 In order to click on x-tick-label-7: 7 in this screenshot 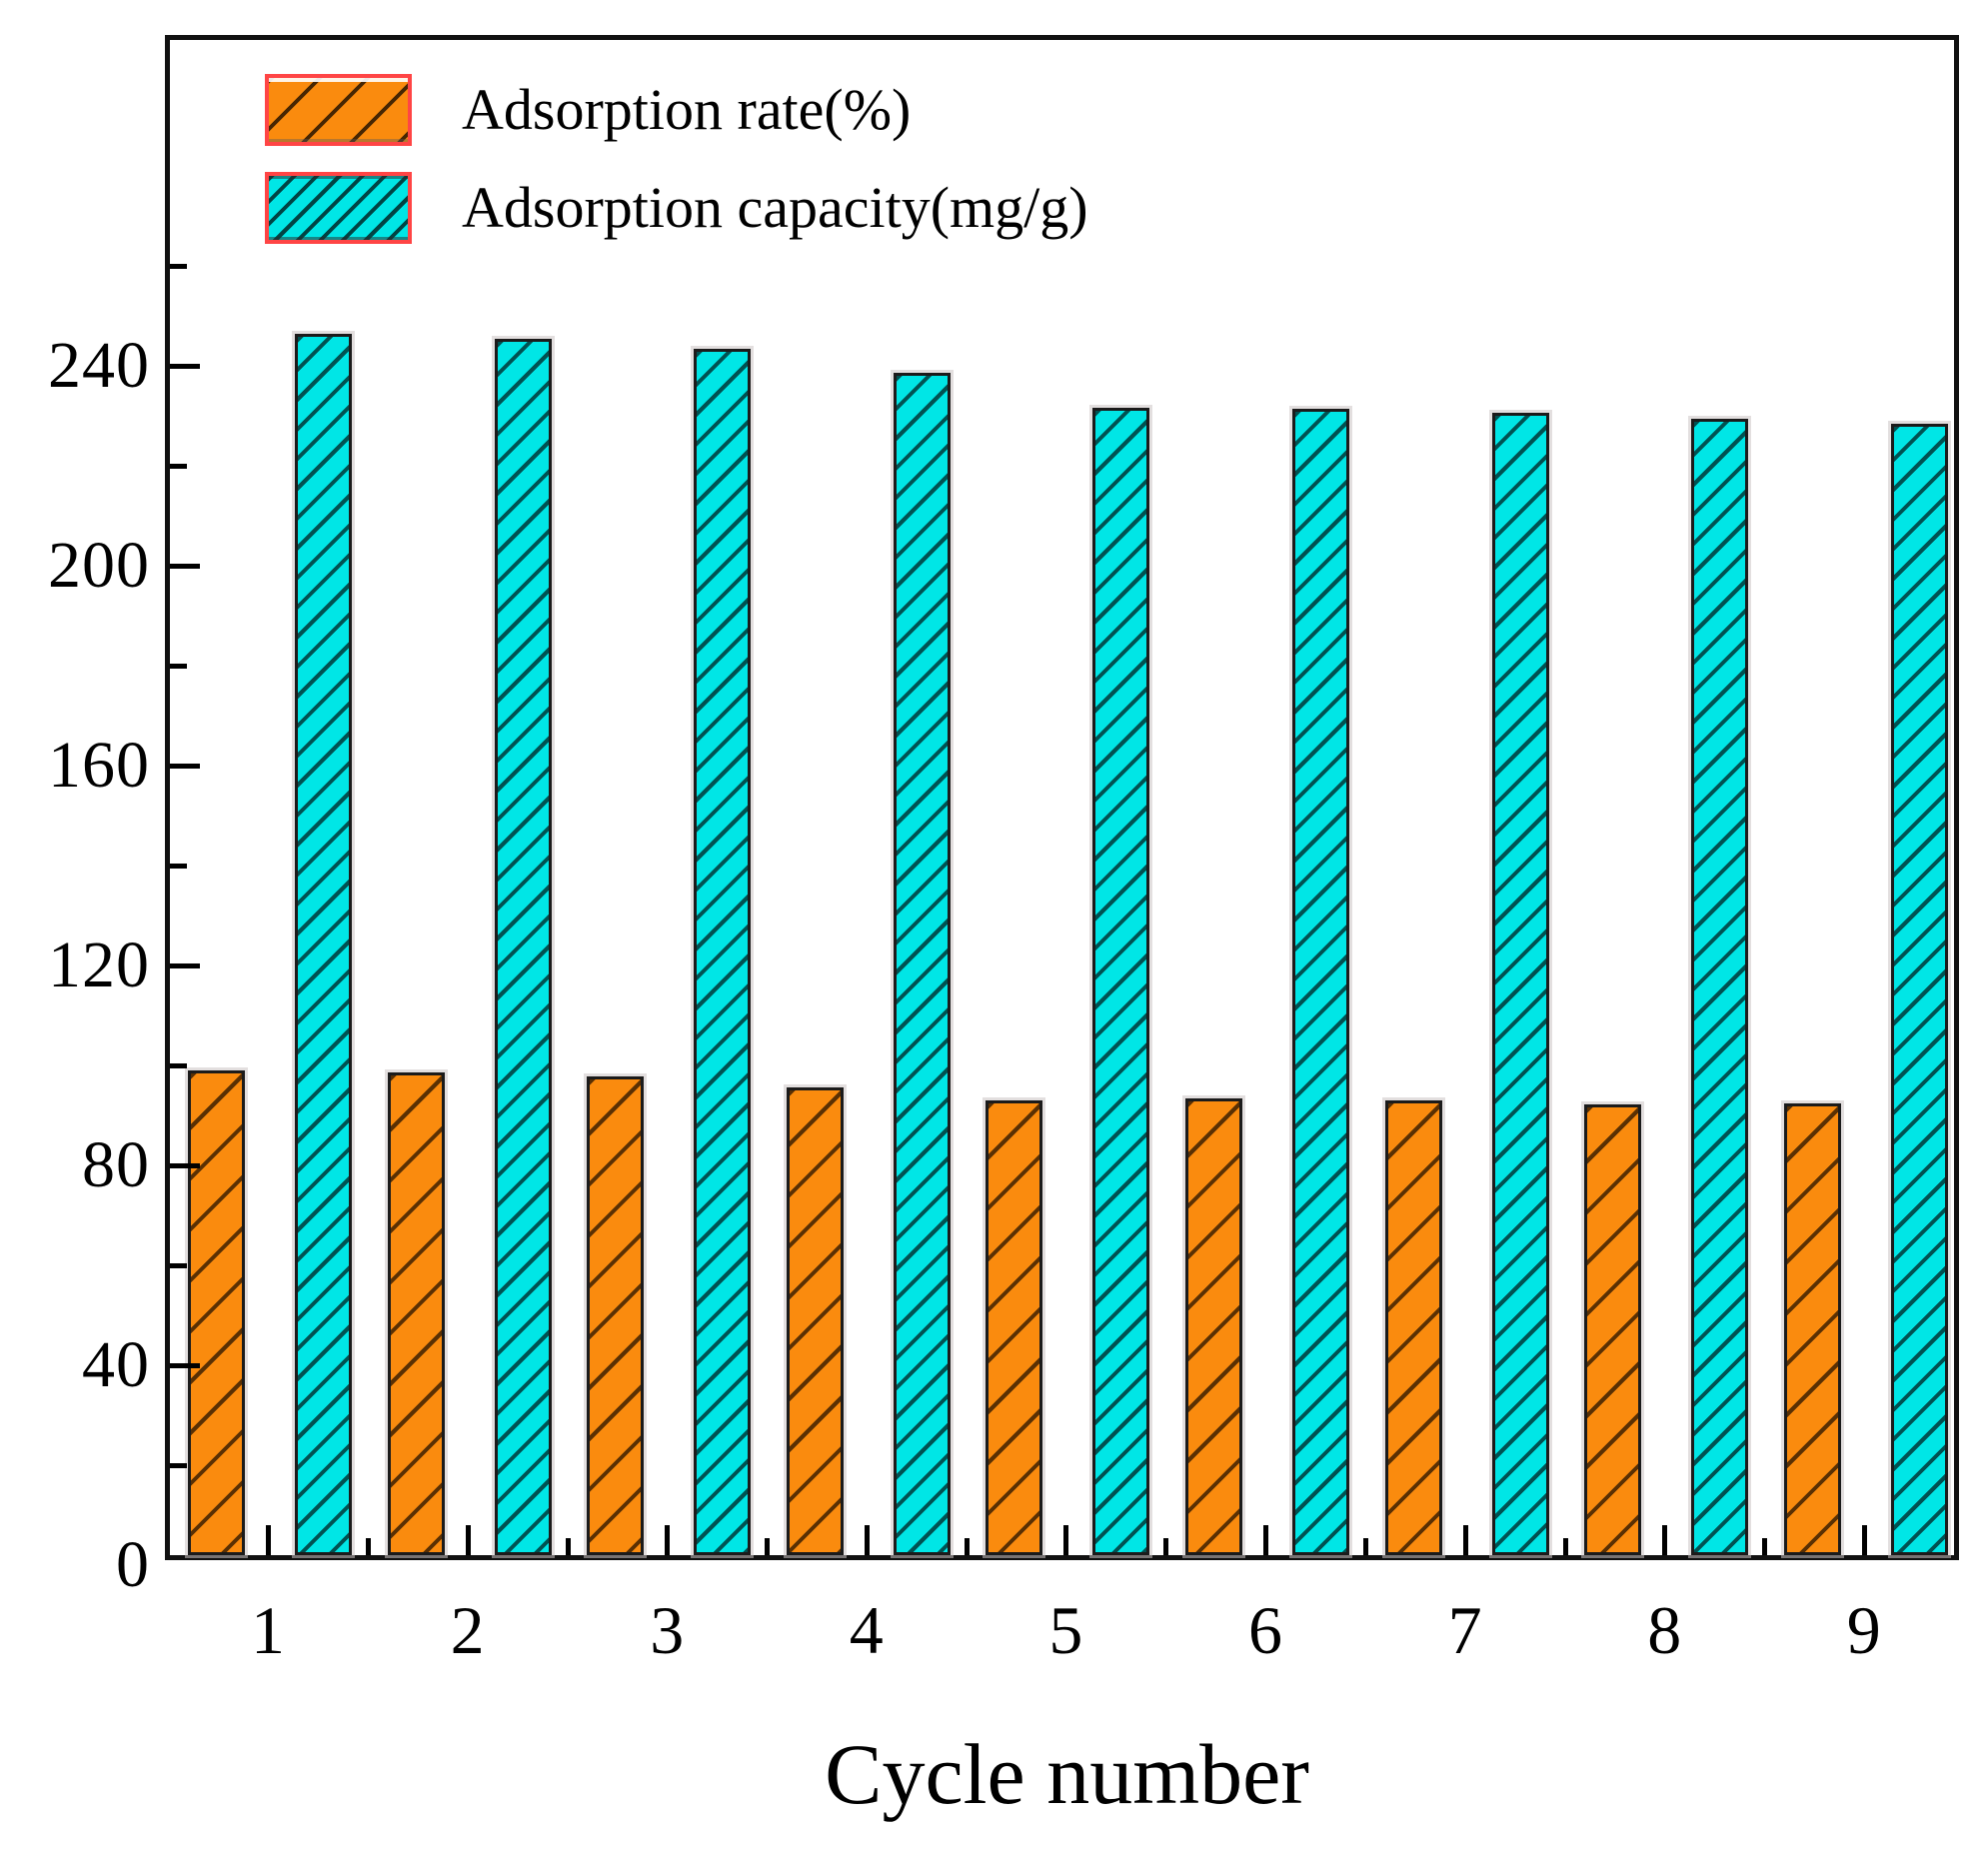, I will do `click(1464, 1630)`.